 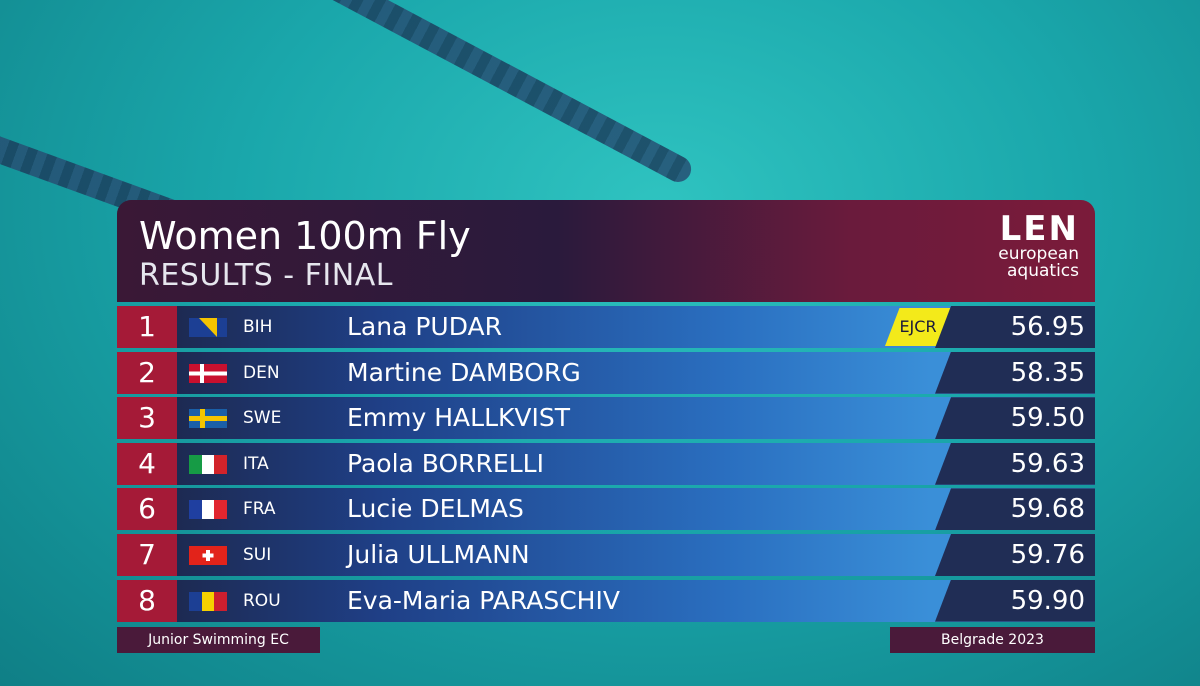 I want to click on country-code: ROU, so click(x=262, y=600).